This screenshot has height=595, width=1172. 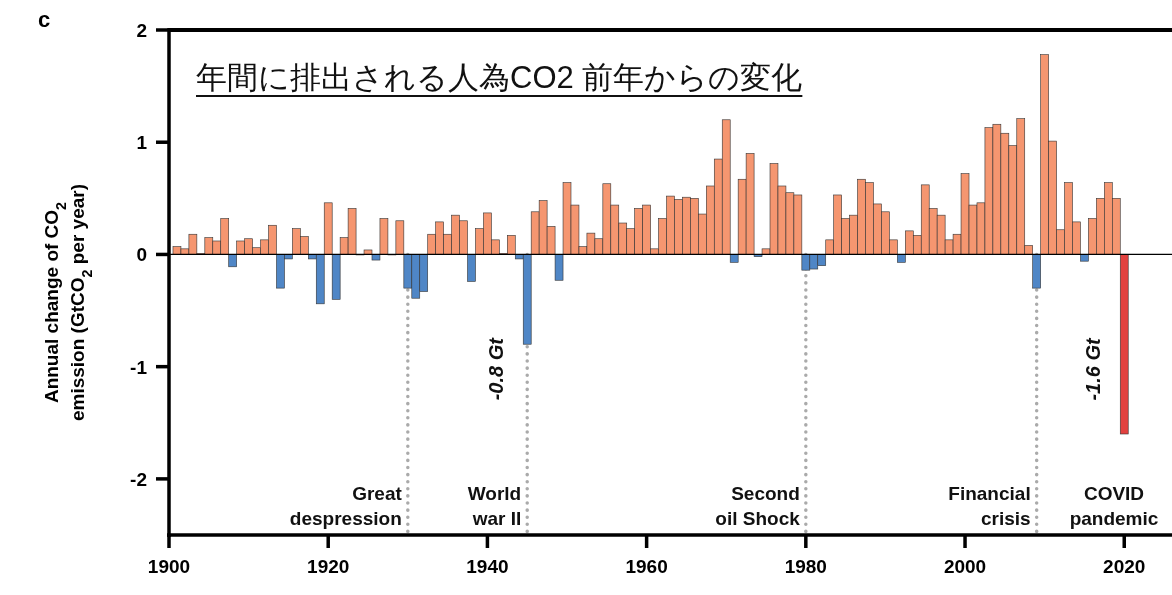 What do you see at coordinates (139, 367) in the screenshot?
I see `y-tick-label: -1` at bounding box center [139, 367].